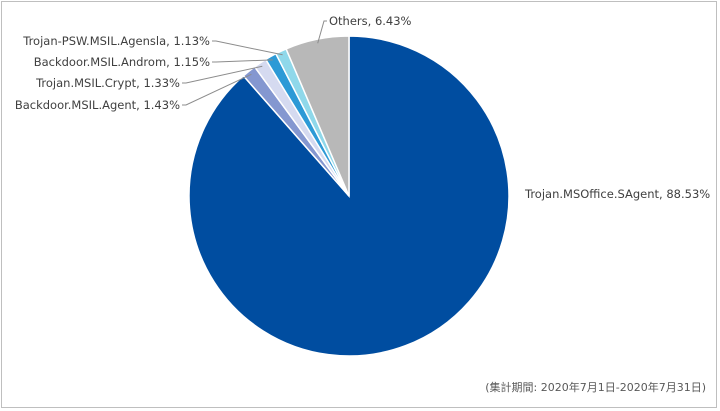  I want to click on leader-line-others, so click(322, 32).